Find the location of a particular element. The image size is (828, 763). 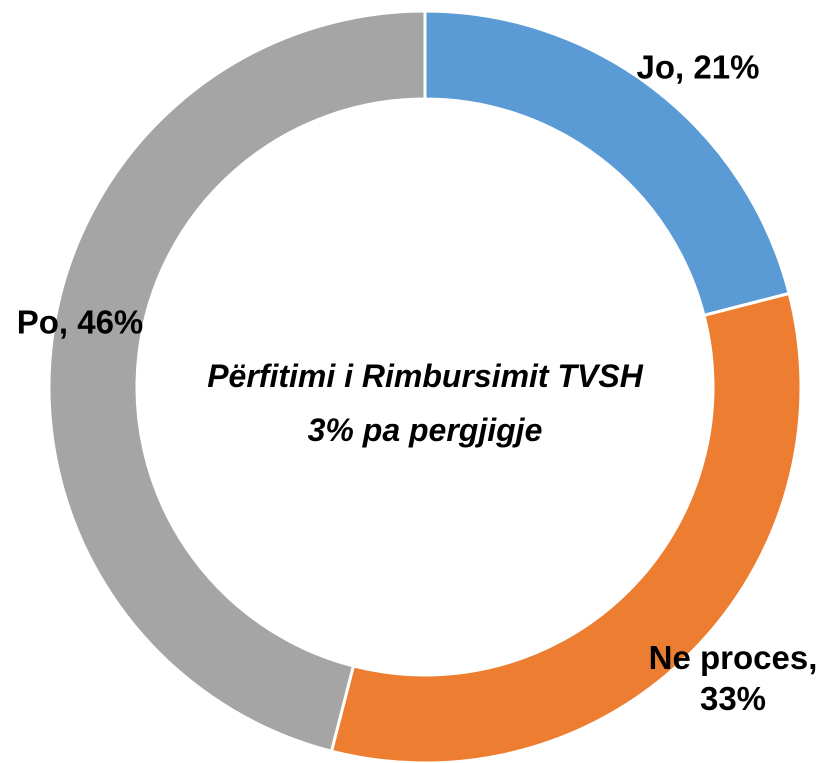

center-annotation: 3% pa pergjigje is located at coordinates (425, 430).